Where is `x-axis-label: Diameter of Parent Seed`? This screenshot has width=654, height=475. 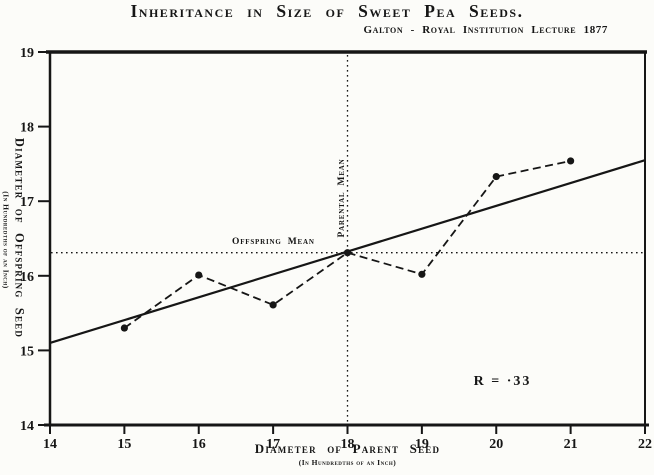 x-axis-label: Diameter of Parent Seed is located at coordinates (347, 448).